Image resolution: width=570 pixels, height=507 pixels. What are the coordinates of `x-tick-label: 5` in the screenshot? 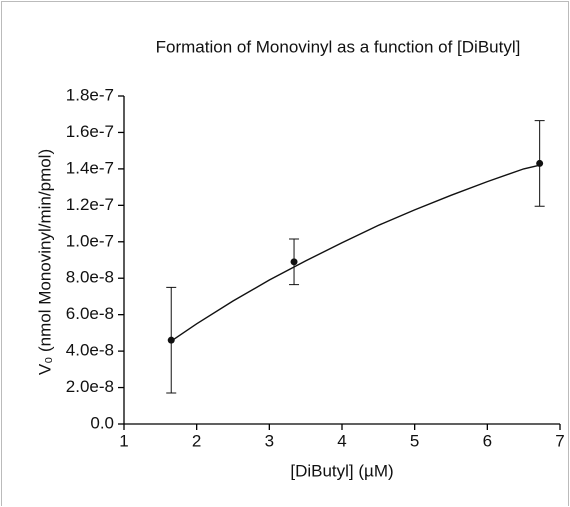 It's located at (414, 440).